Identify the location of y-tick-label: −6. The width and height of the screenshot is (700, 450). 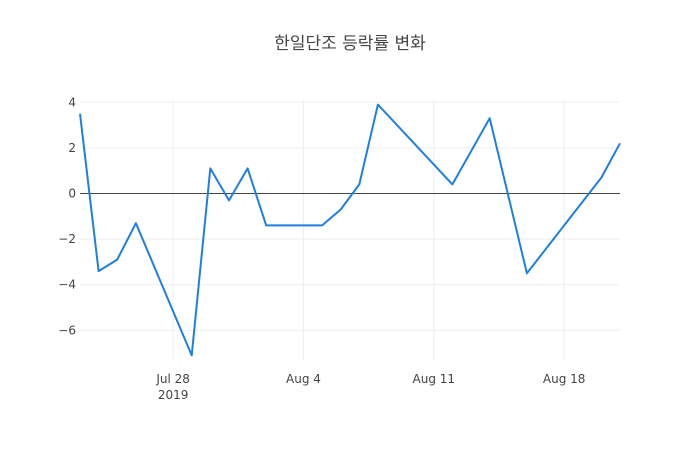
(67, 330).